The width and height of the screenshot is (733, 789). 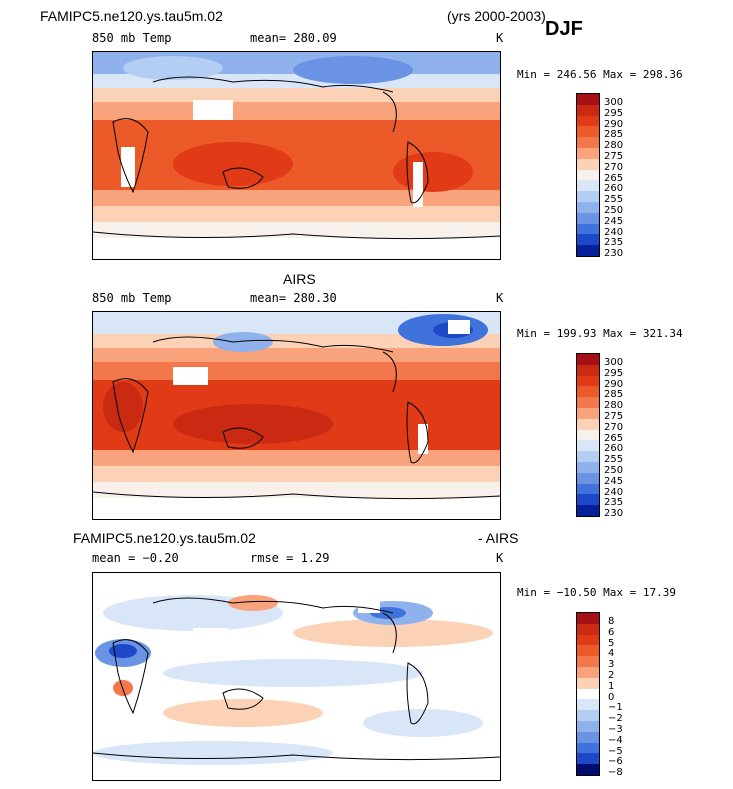 What do you see at coordinates (614, 156) in the screenshot?
I see `panel1-cbar-label: 275` at bounding box center [614, 156].